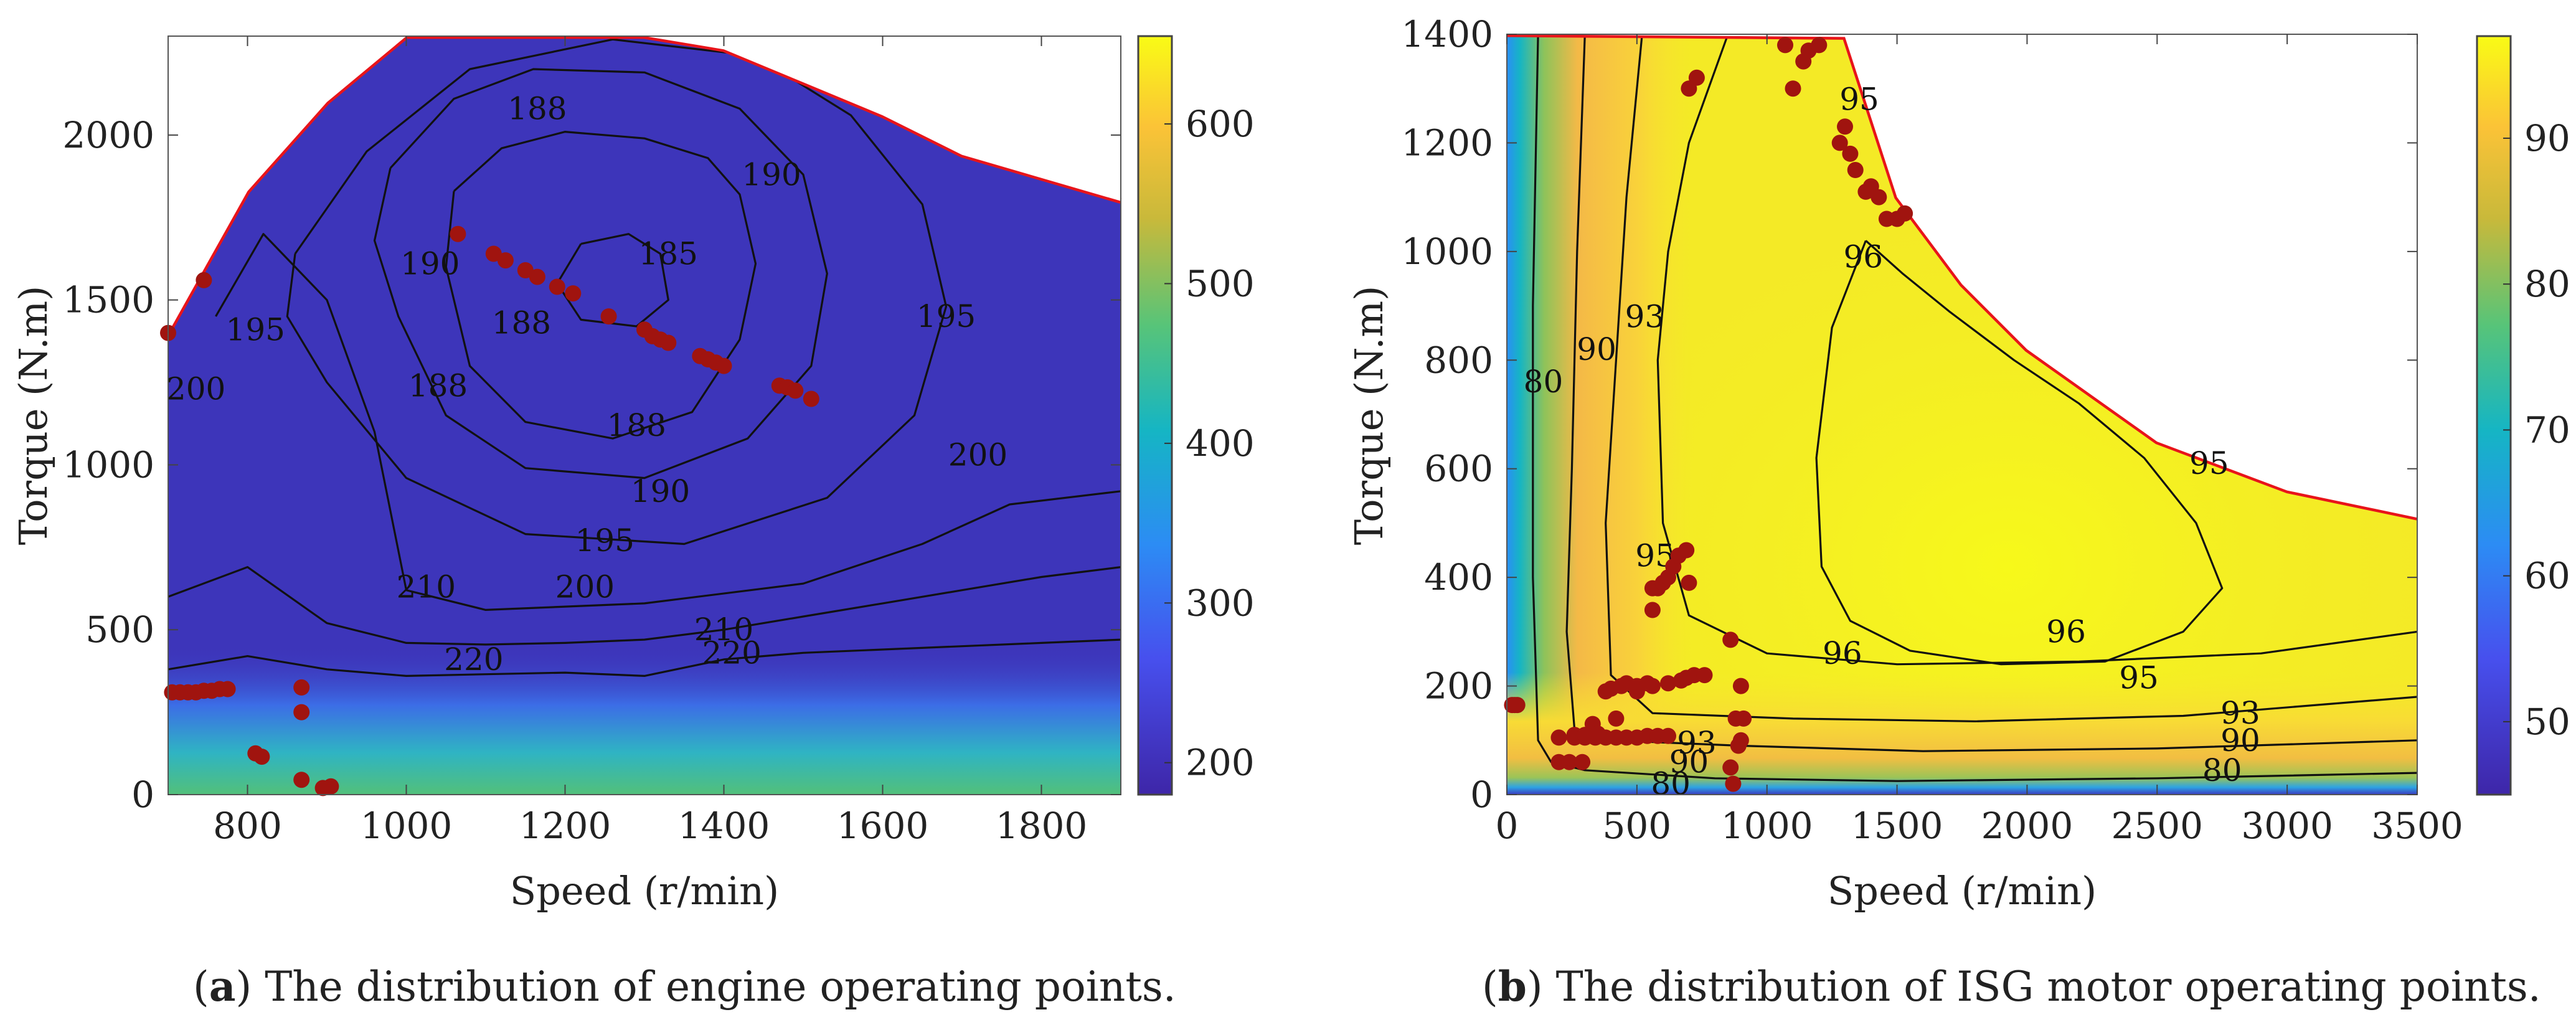 Image resolution: width=2576 pixels, height=1035 pixels. What do you see at coordinates (1220, 603) in the screenshot?
I see `engine-colorbar-tick-label: 300` at bounding box center [1220, 603].